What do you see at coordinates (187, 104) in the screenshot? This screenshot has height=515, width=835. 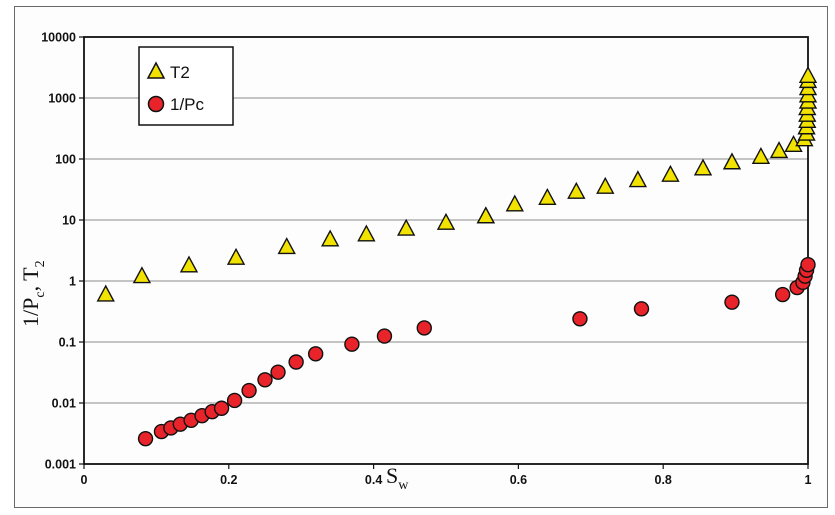 I see `legend-label-1pc: 1/Pc` at bounding box center [187, 104].